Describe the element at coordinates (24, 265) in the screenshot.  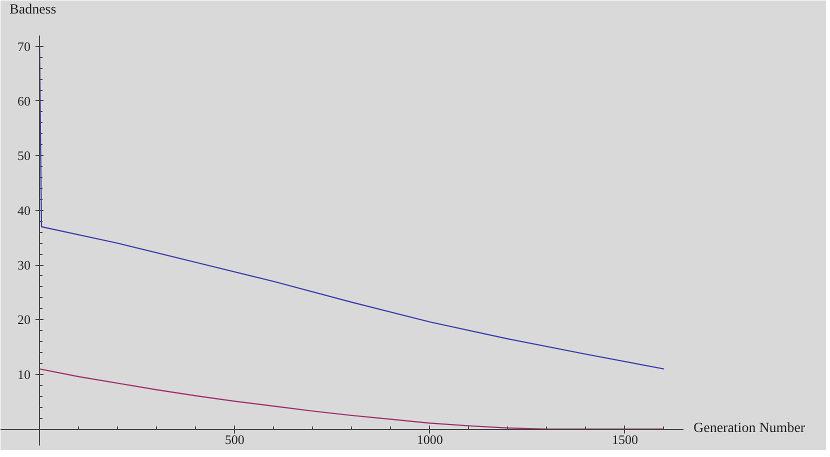
I see `y-tick-label: 30` at that location.